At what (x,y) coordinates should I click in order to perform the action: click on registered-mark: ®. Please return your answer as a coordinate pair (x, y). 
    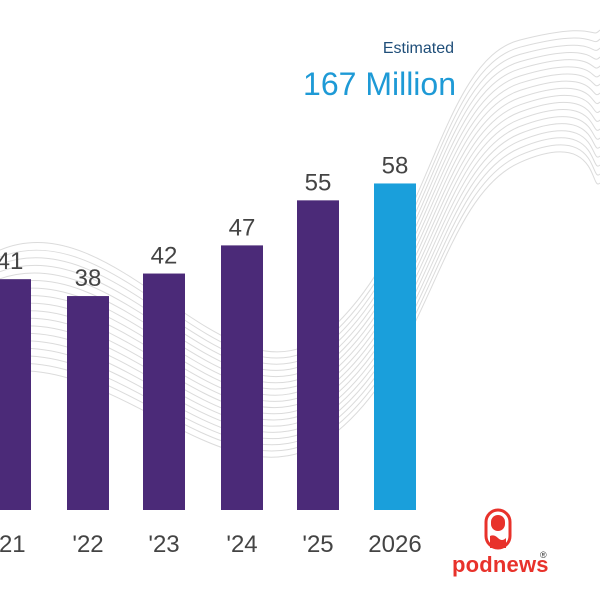
    Looking at the image, I should click on (543, 555).